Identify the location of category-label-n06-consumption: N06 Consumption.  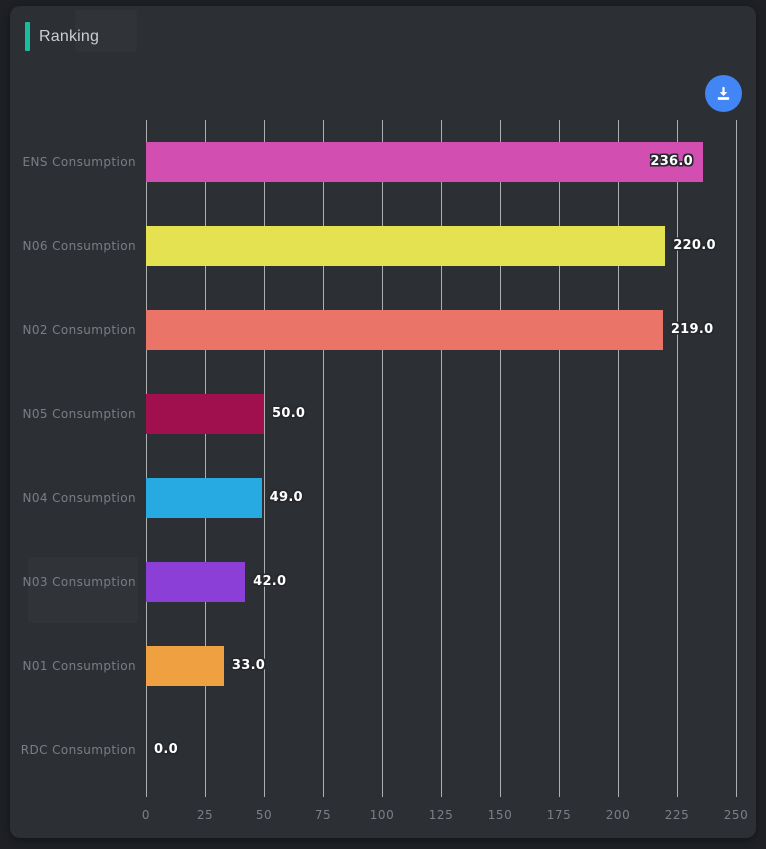
(79, 246).